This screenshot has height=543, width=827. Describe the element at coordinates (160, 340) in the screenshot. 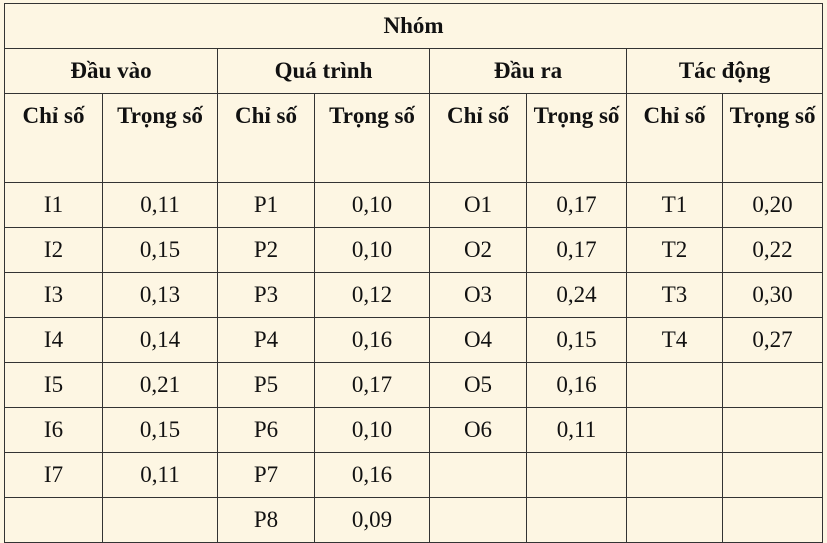

I see `indicator-weight-cell: 0,14` at that location.